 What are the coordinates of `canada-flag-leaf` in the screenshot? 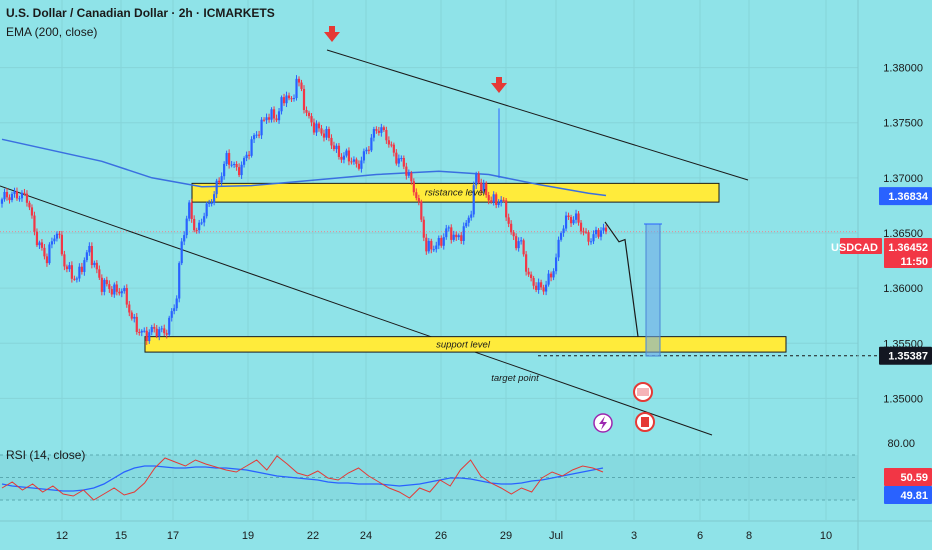 It's located at (645, 422).